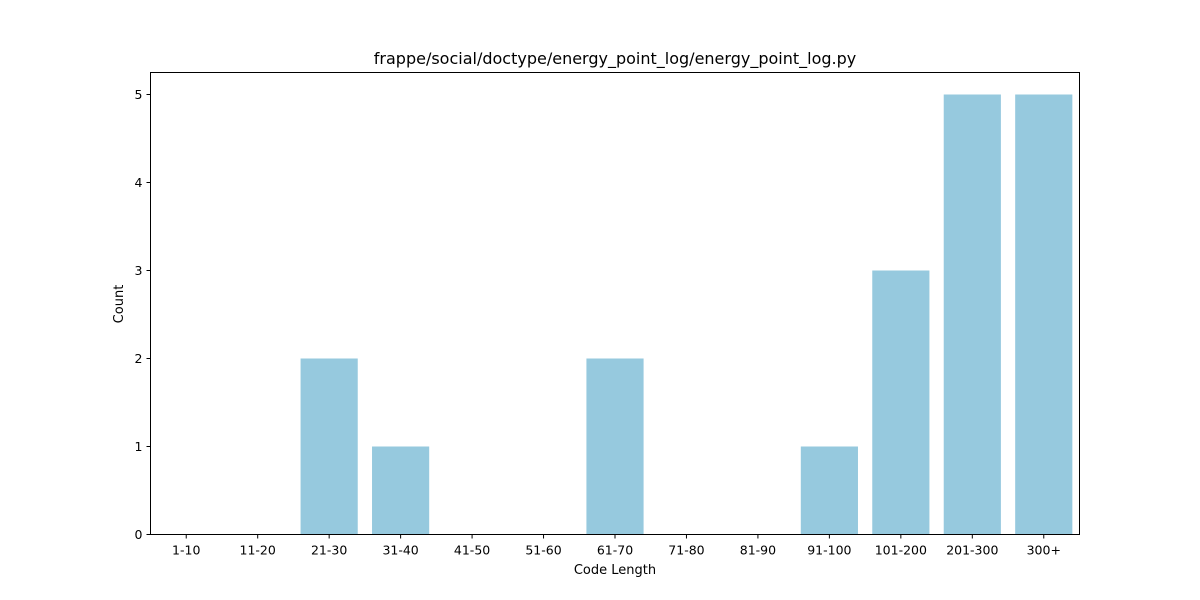 The width and height of the screenshot is (1200, 600). Describe the element at coordinates (686, 550) in the screenshot. I see `x-tick-label: 71-80` at that location.